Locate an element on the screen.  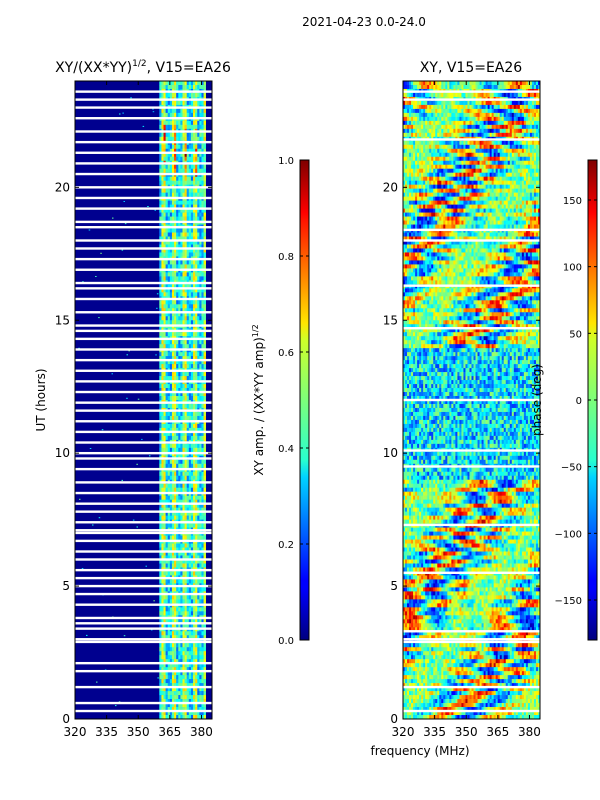
amplitude-colorbar-tick-label: 0.0 is located at coordinates (286, 641).